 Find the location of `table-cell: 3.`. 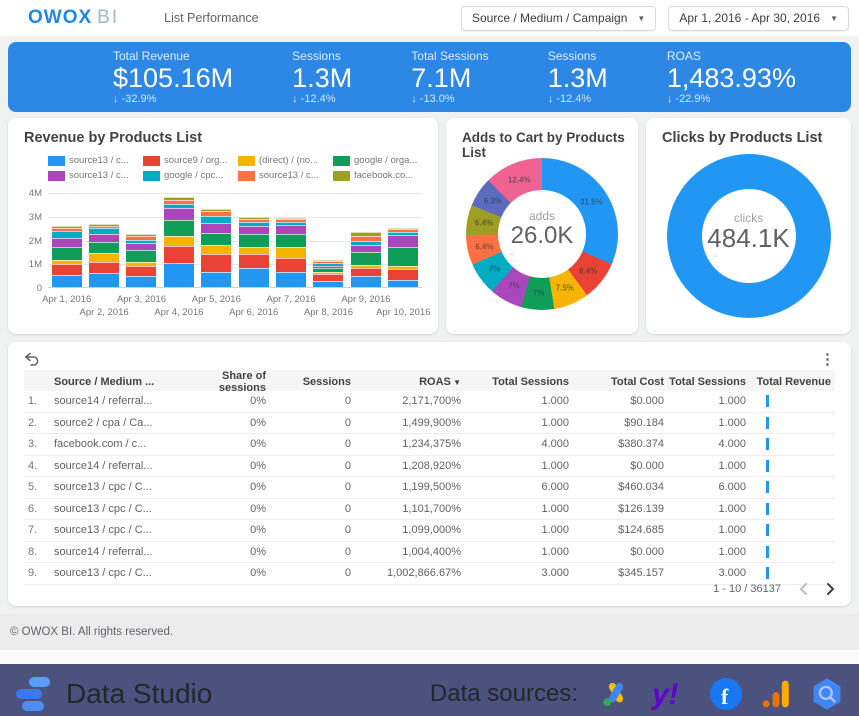

table-cell: 3. is located at coordinates (33, 444).